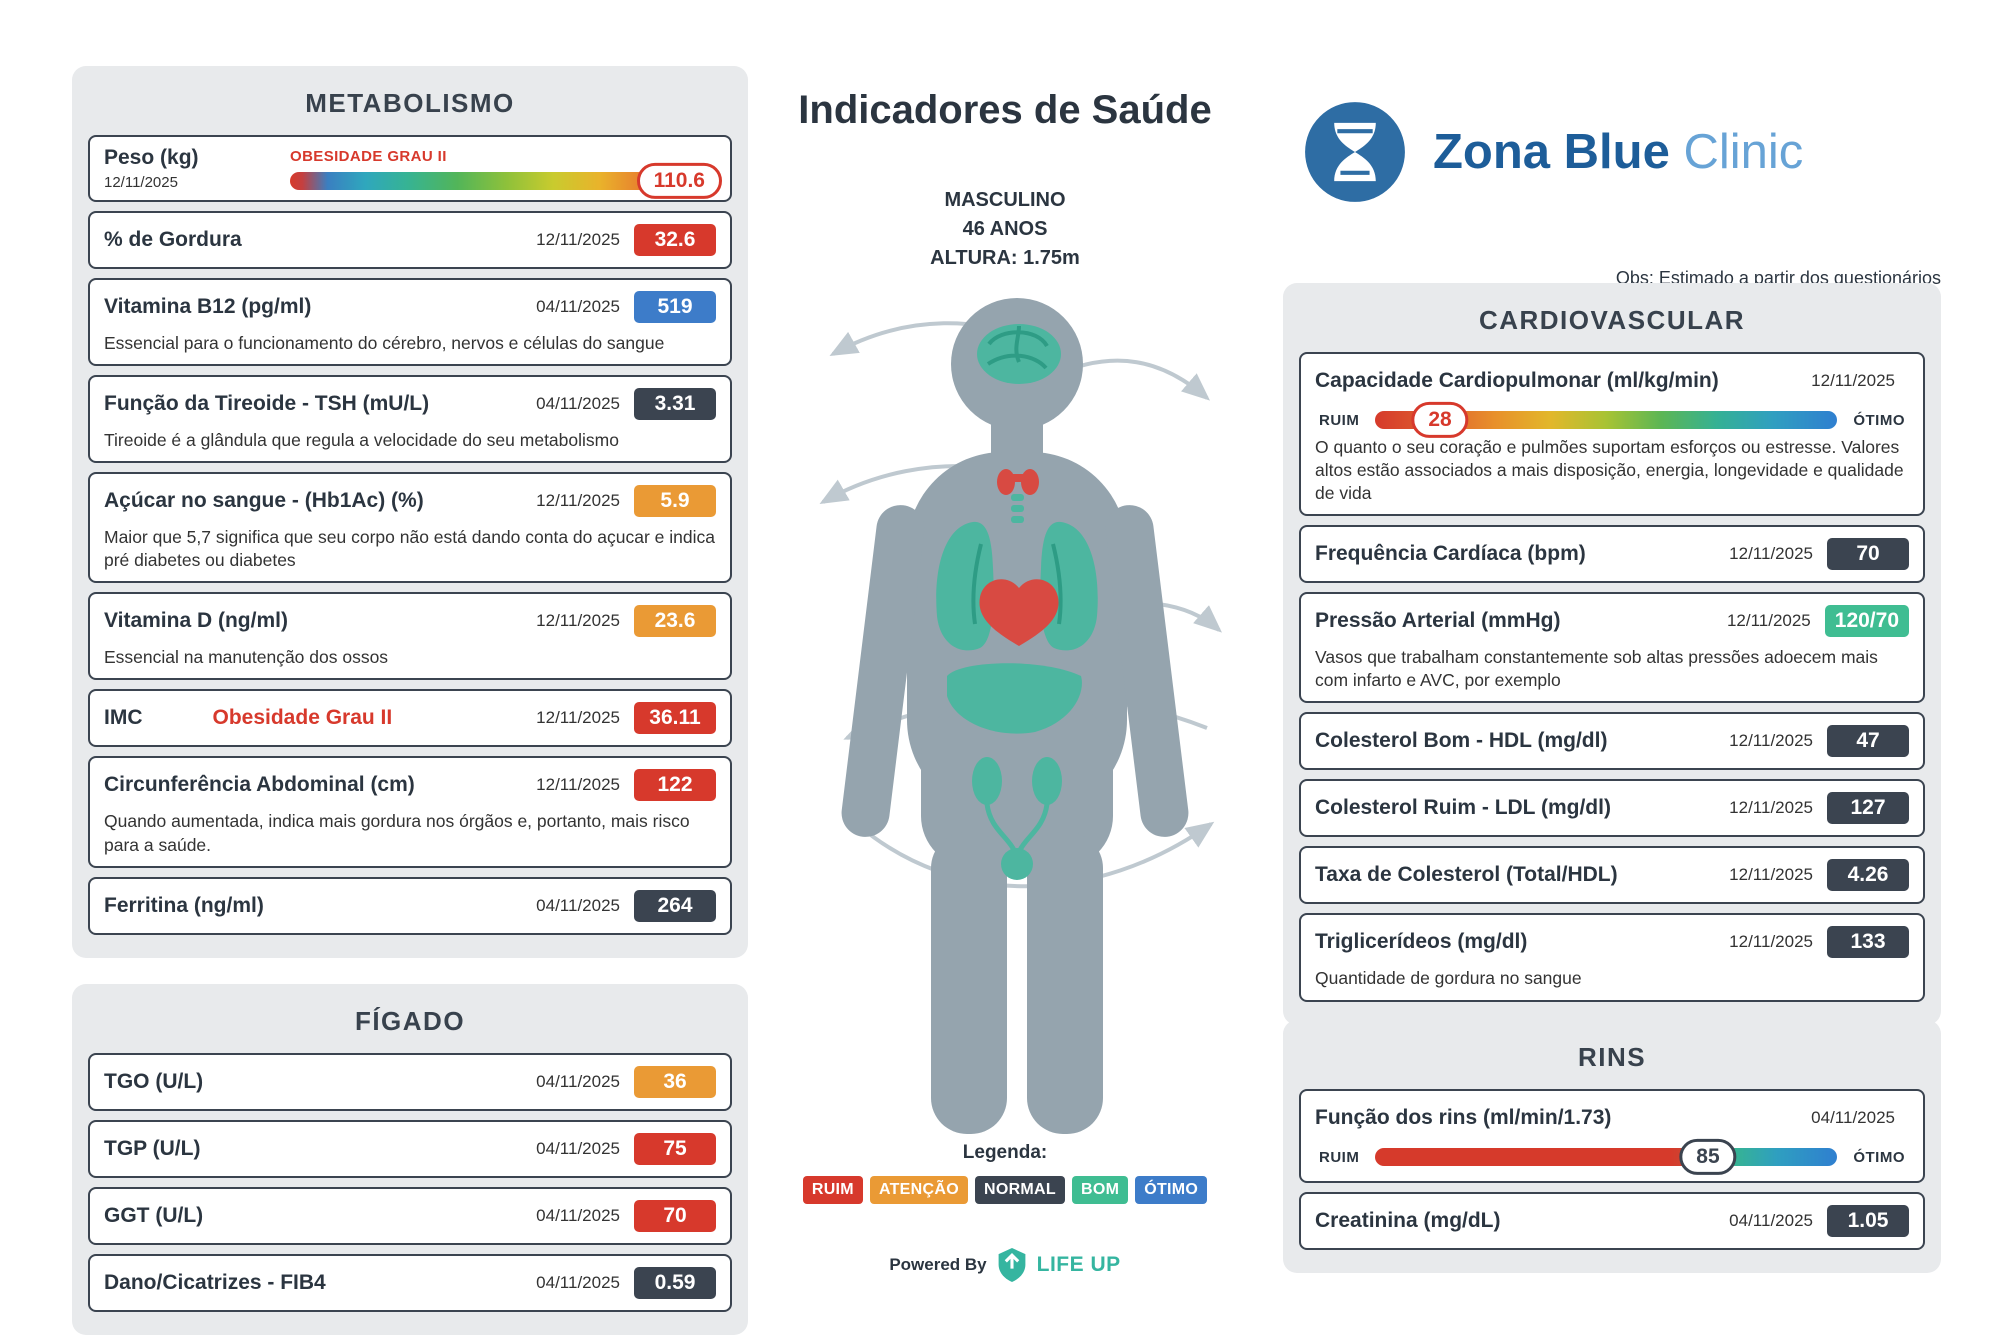 This screenshot has width=1994, height=1335. Describe the element at coordinates (938, 1264) in the screenshot. I see `powered-by-prefix: Powered By` at that location.